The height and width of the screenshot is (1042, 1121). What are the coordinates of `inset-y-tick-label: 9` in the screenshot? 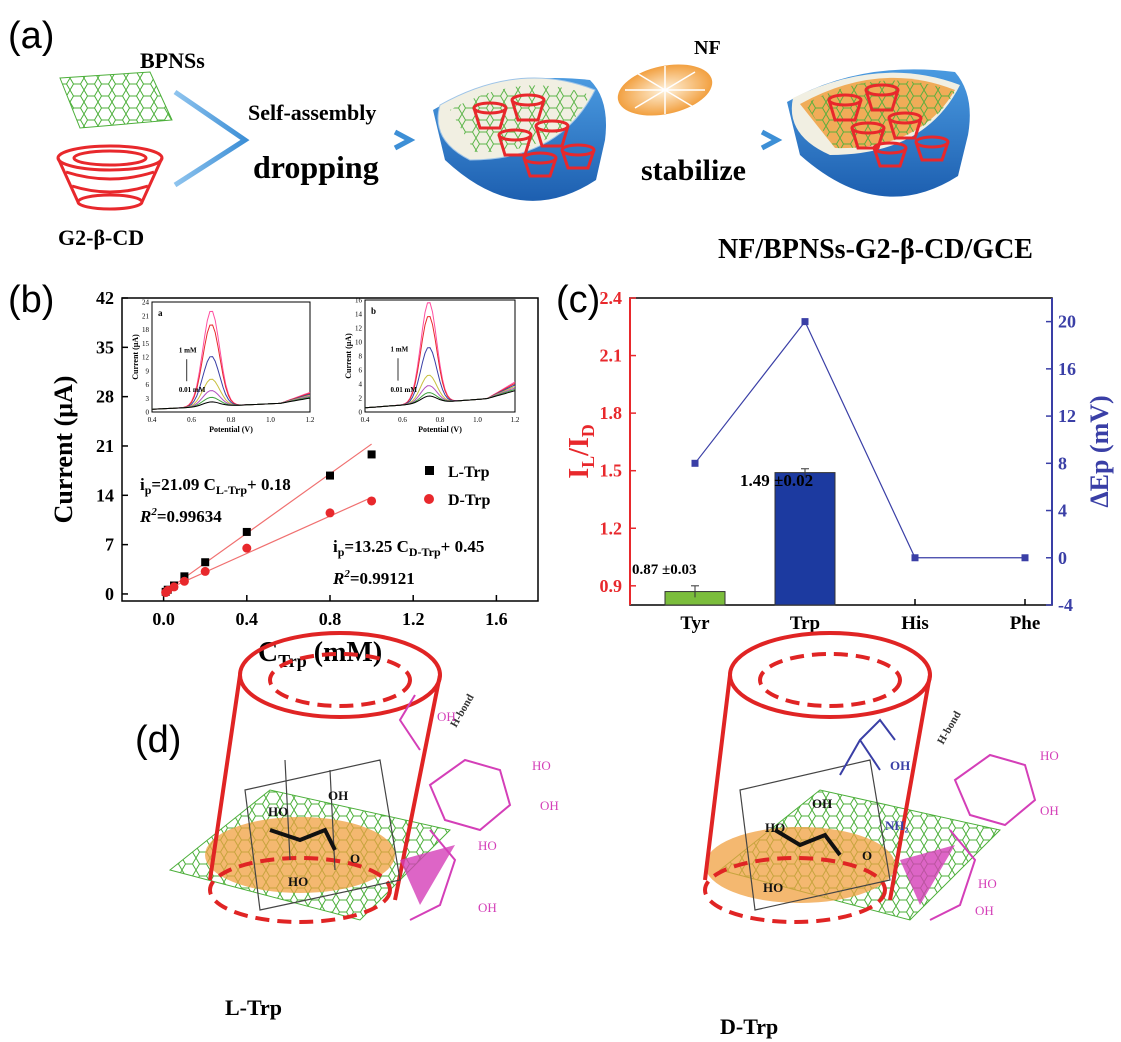 It's located at (148, 371).